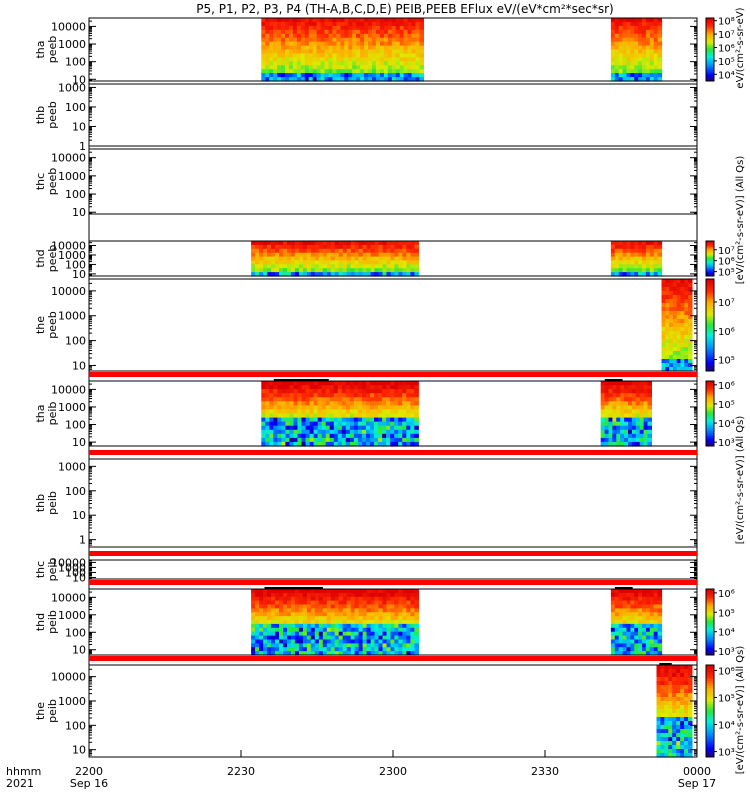 This screenshot has height=800, width=750. What do you see at coordinates (79, 79) in the screenshot?
I see `y-tick-label: 10` at bounding box center [79, 79].